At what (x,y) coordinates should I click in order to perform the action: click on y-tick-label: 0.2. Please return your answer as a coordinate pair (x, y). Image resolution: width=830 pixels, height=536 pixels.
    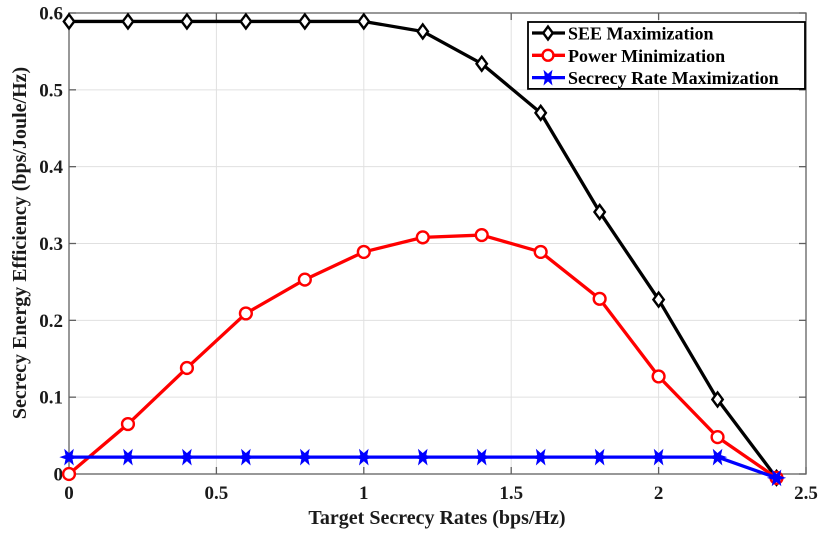
    Looking at the image, I should click on (51, 321).